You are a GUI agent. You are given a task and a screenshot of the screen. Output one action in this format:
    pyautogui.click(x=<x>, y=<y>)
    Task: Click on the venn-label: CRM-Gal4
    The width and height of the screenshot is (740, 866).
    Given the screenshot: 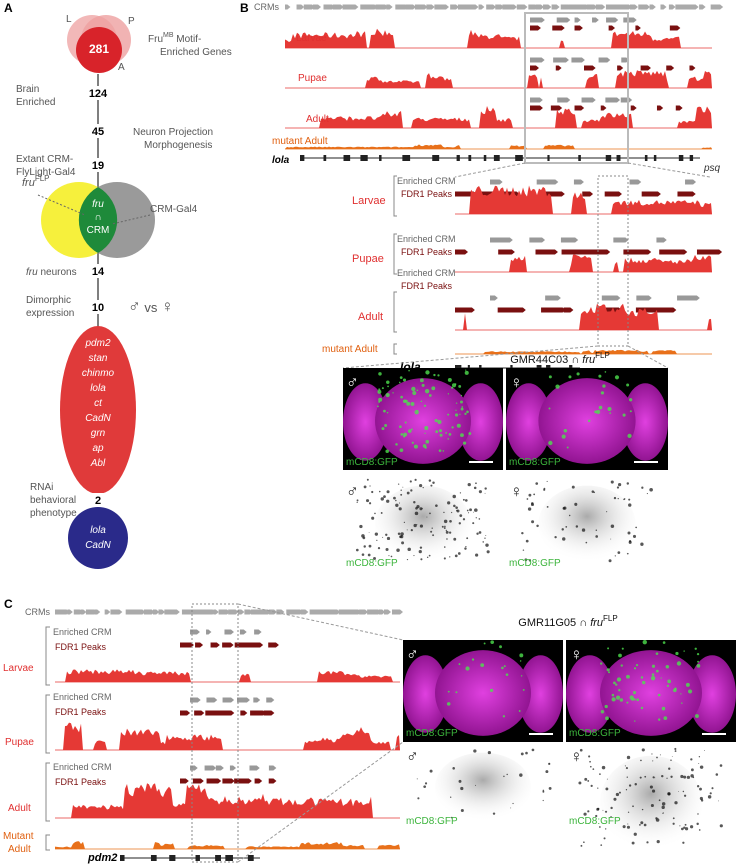 What is the action you would take?
    pyautogui.click(x=174, y=209)
    